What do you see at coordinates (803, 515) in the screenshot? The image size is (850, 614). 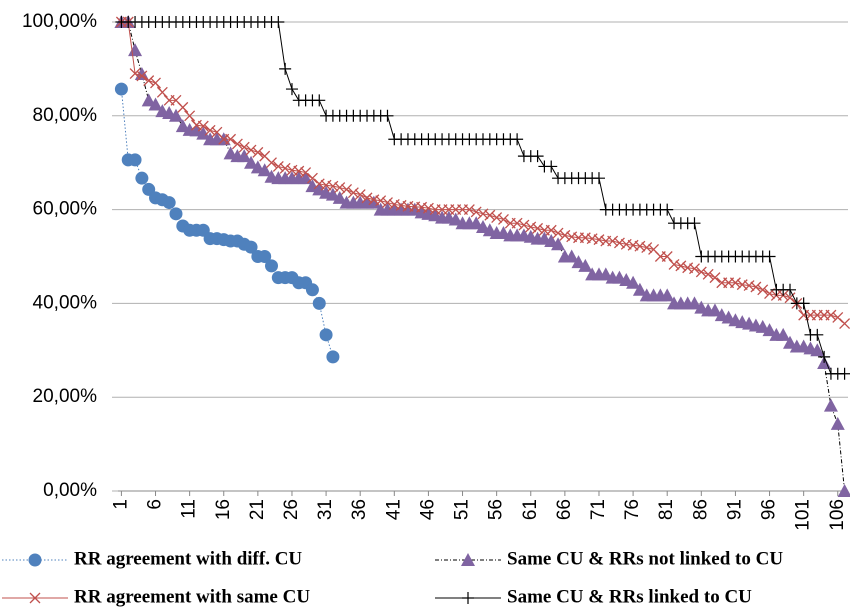 I see `x-tick-label: 101` at bounding box center [803, 515].